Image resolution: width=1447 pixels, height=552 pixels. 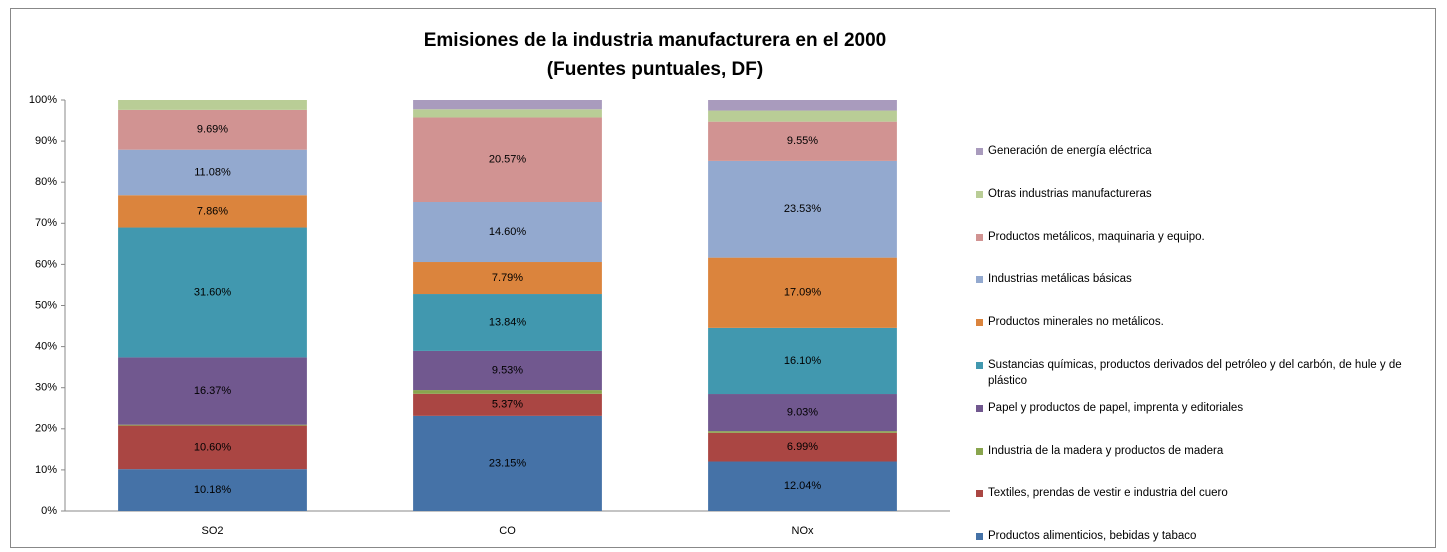 I want to click on x-tick-label: SO2, so click(x=212, y=531).